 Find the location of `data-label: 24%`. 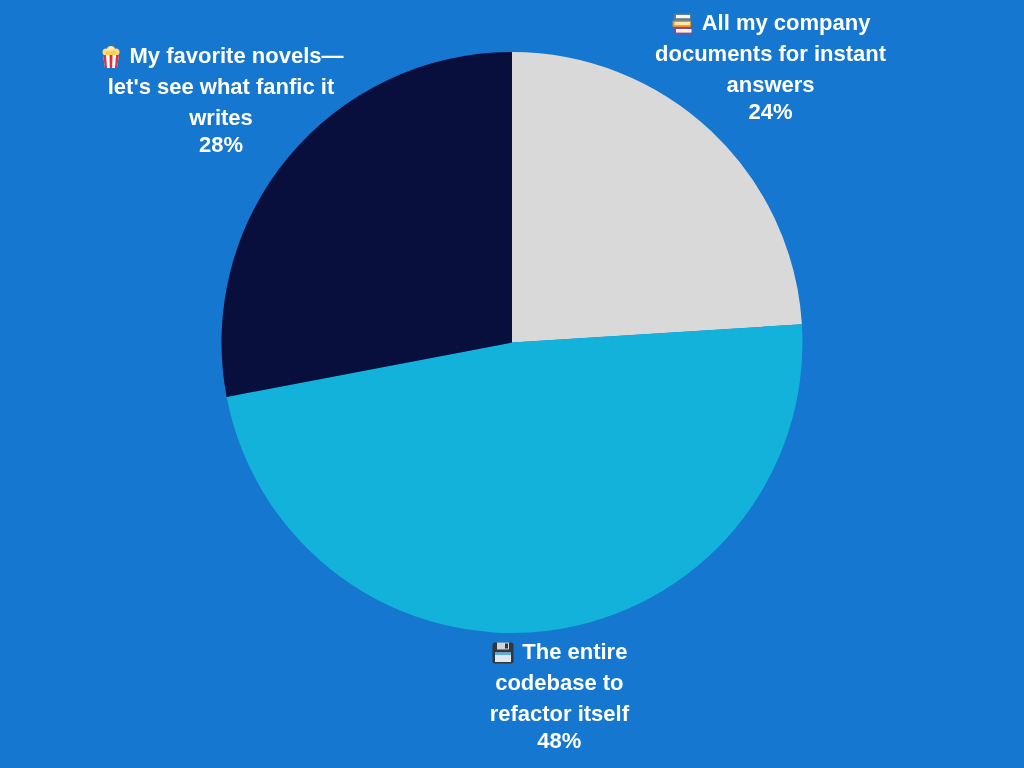

data-label: 24% is located at coordinates (770, 112).